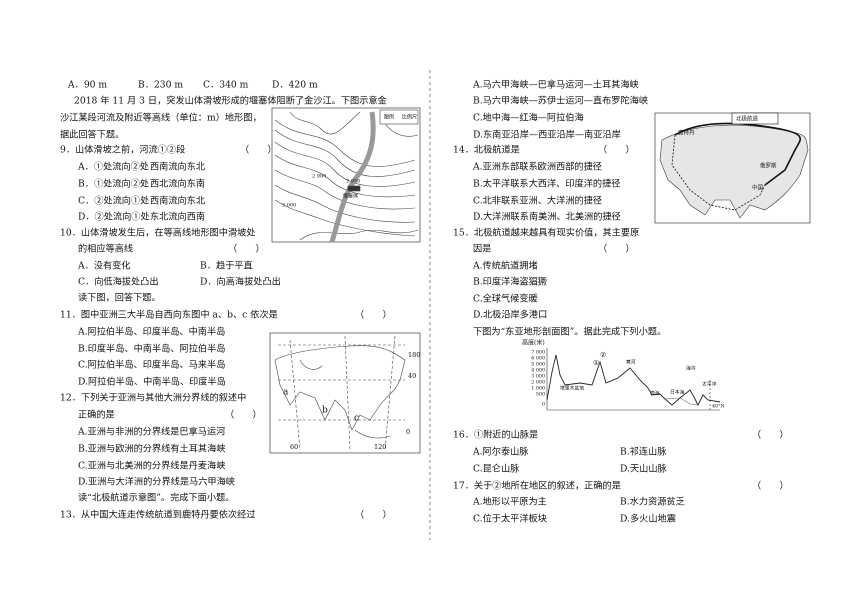 Image resolution: width=860 pixels, height=608 pixels. Describe the element at coordinates (655, 393) in the screenshot. I see `profile-label: 渤海` at that location.